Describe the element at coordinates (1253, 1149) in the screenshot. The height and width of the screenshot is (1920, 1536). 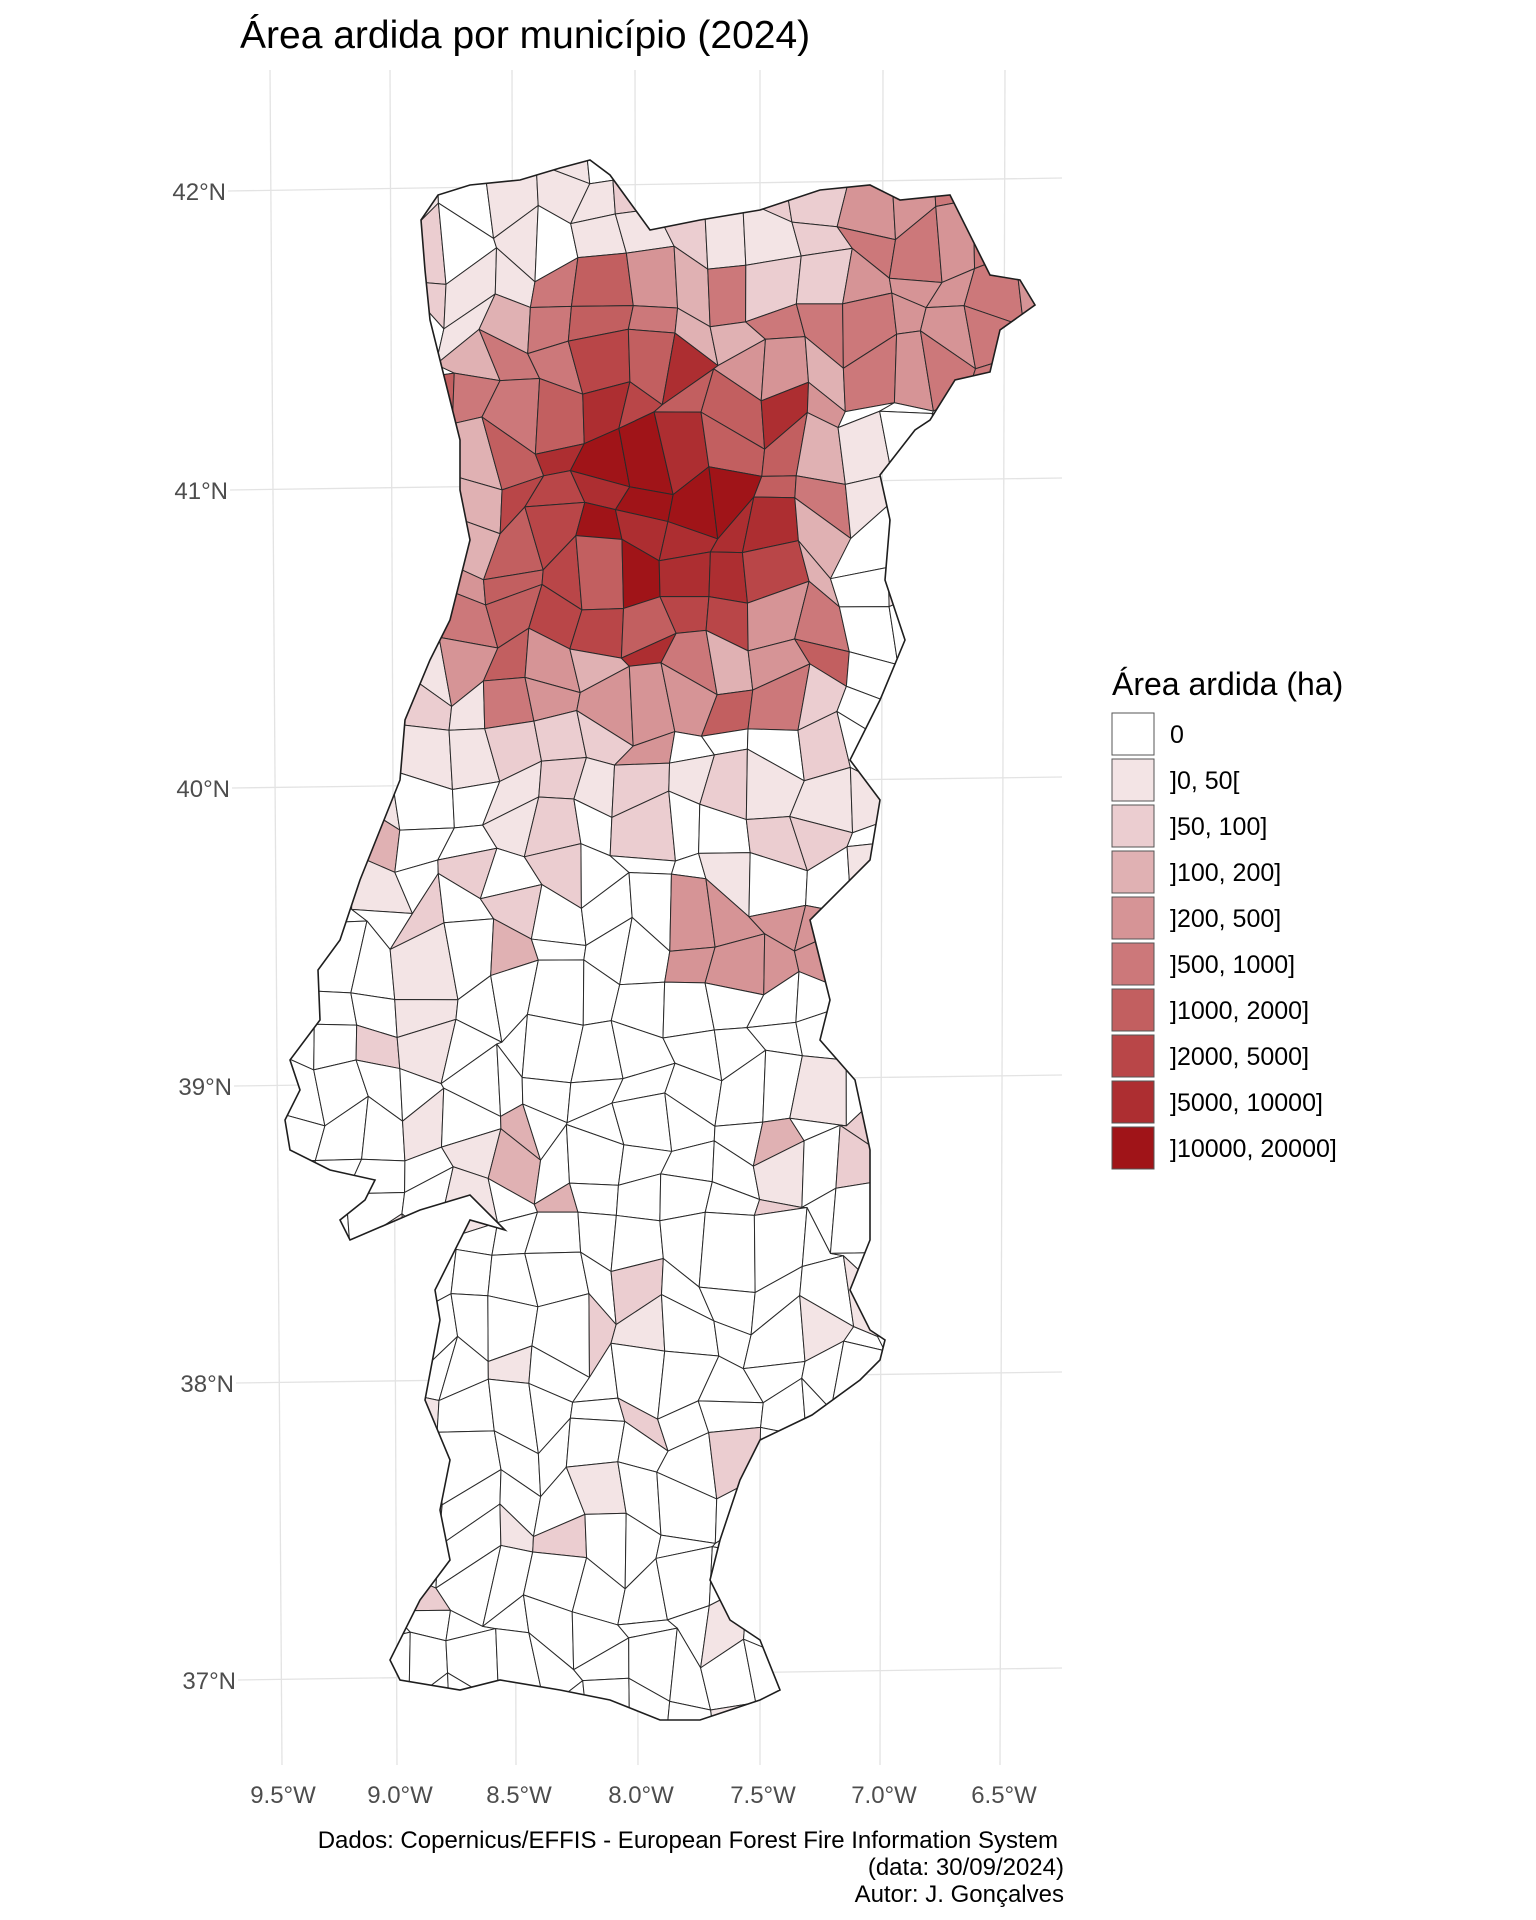
I see `legend-label: ]10000, 20000]` at that location.